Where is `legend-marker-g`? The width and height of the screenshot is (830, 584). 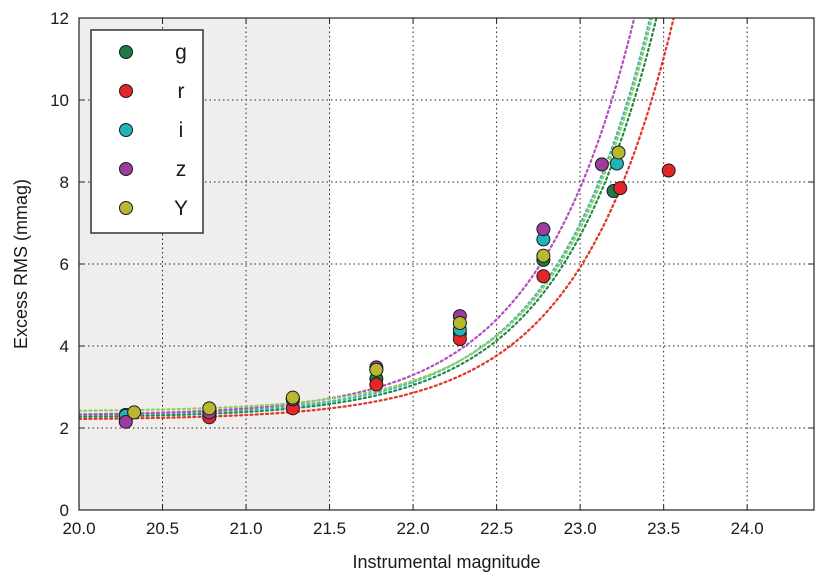 legend-marker-g is located at coordinates (126, 52).